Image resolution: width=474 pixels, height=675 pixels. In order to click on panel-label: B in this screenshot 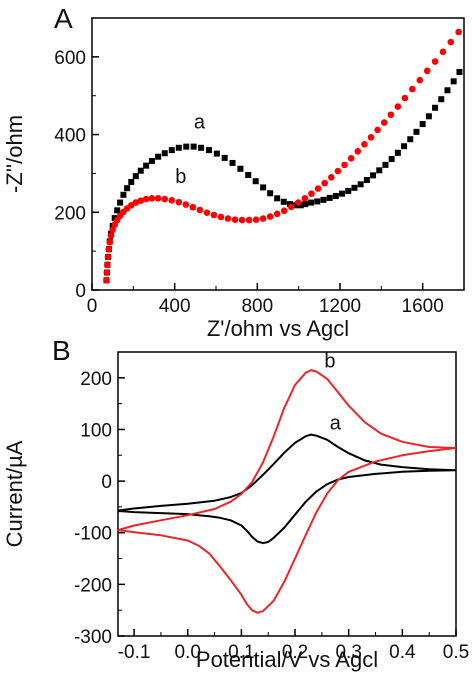, I will do `click(61, 350)`.